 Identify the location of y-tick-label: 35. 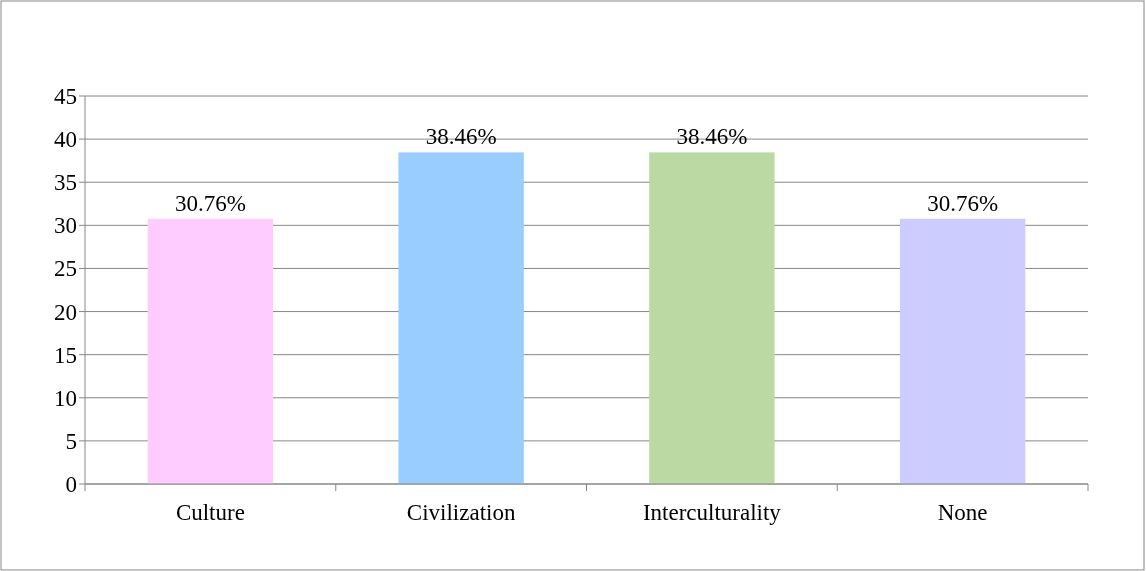
(65, 183).